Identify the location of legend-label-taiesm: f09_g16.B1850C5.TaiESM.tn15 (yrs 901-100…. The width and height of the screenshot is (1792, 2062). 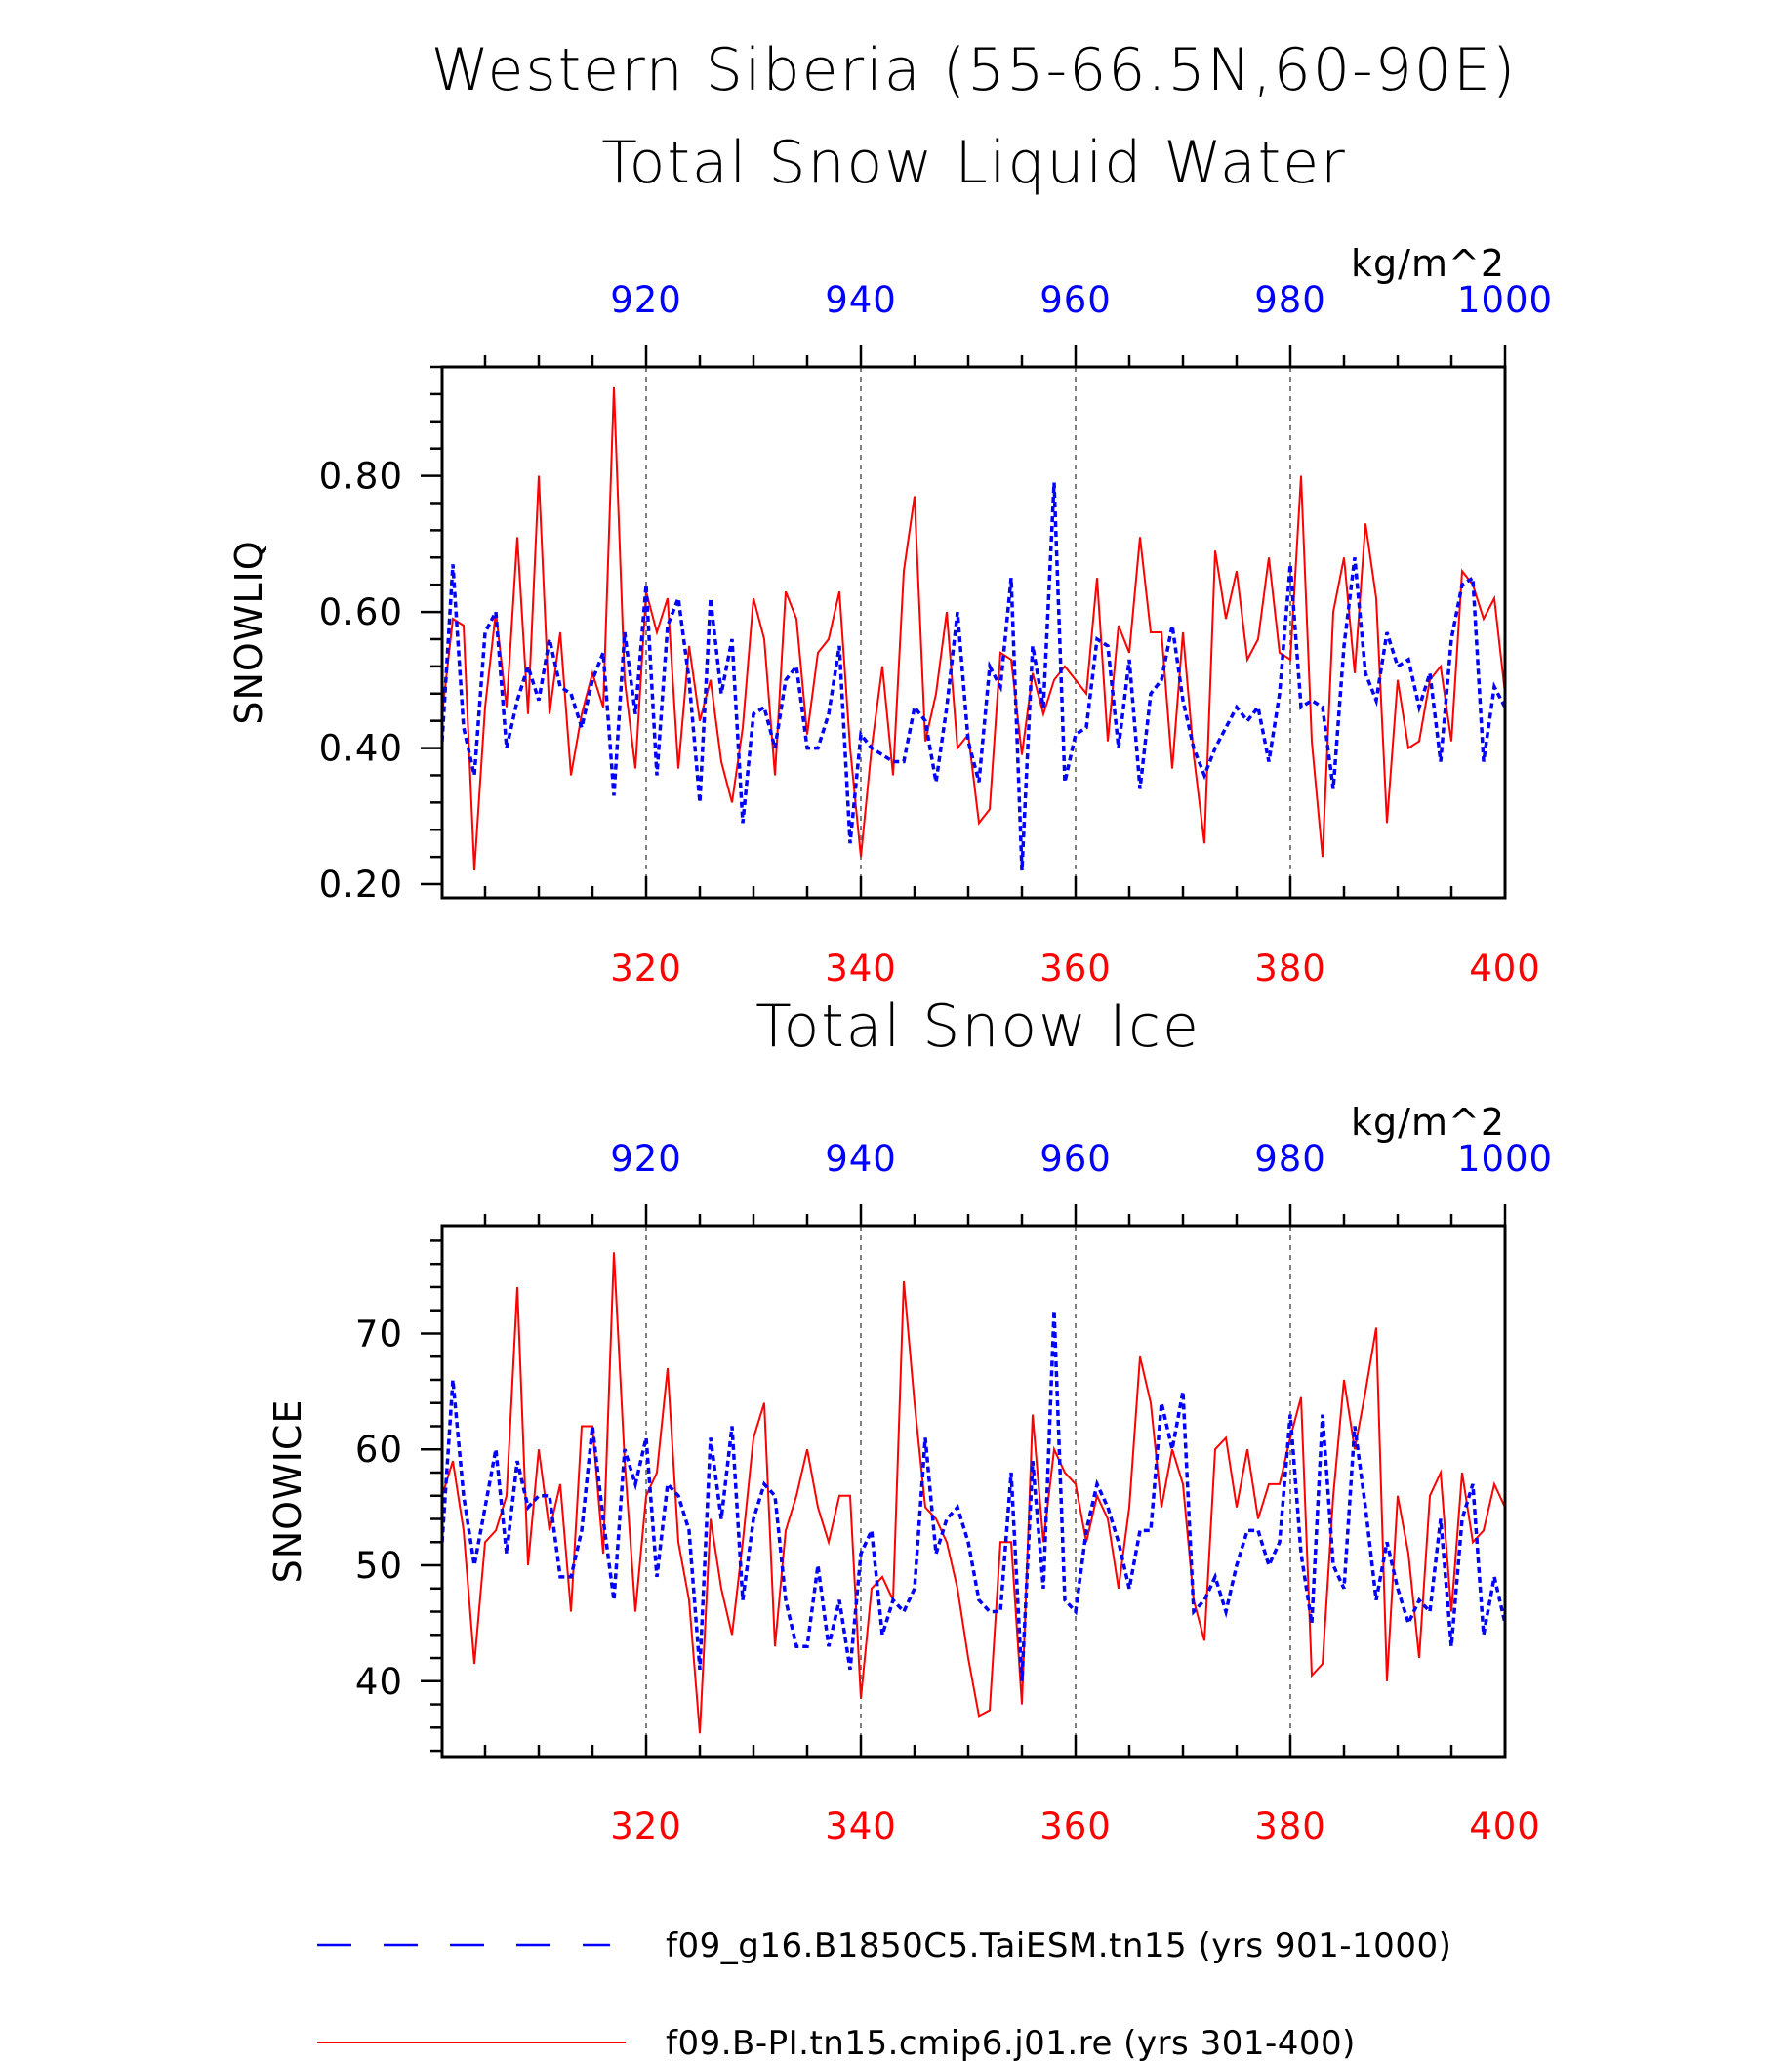
(1058, 1945).